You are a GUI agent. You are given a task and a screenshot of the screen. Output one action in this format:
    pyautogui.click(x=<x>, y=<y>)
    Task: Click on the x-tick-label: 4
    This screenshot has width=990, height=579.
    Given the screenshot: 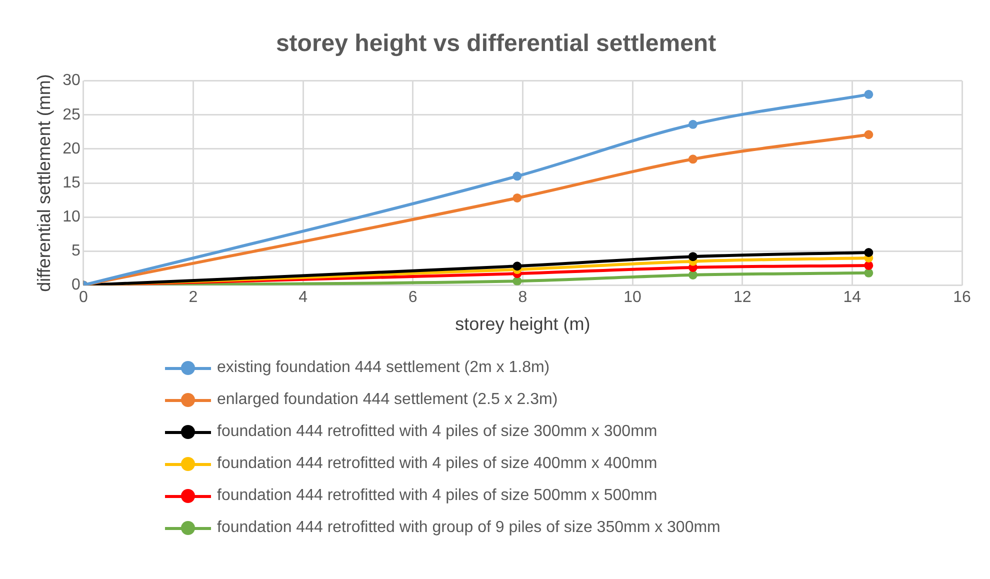 What is the action you would take?
    pyautogui.click(x=303, y=297)
    